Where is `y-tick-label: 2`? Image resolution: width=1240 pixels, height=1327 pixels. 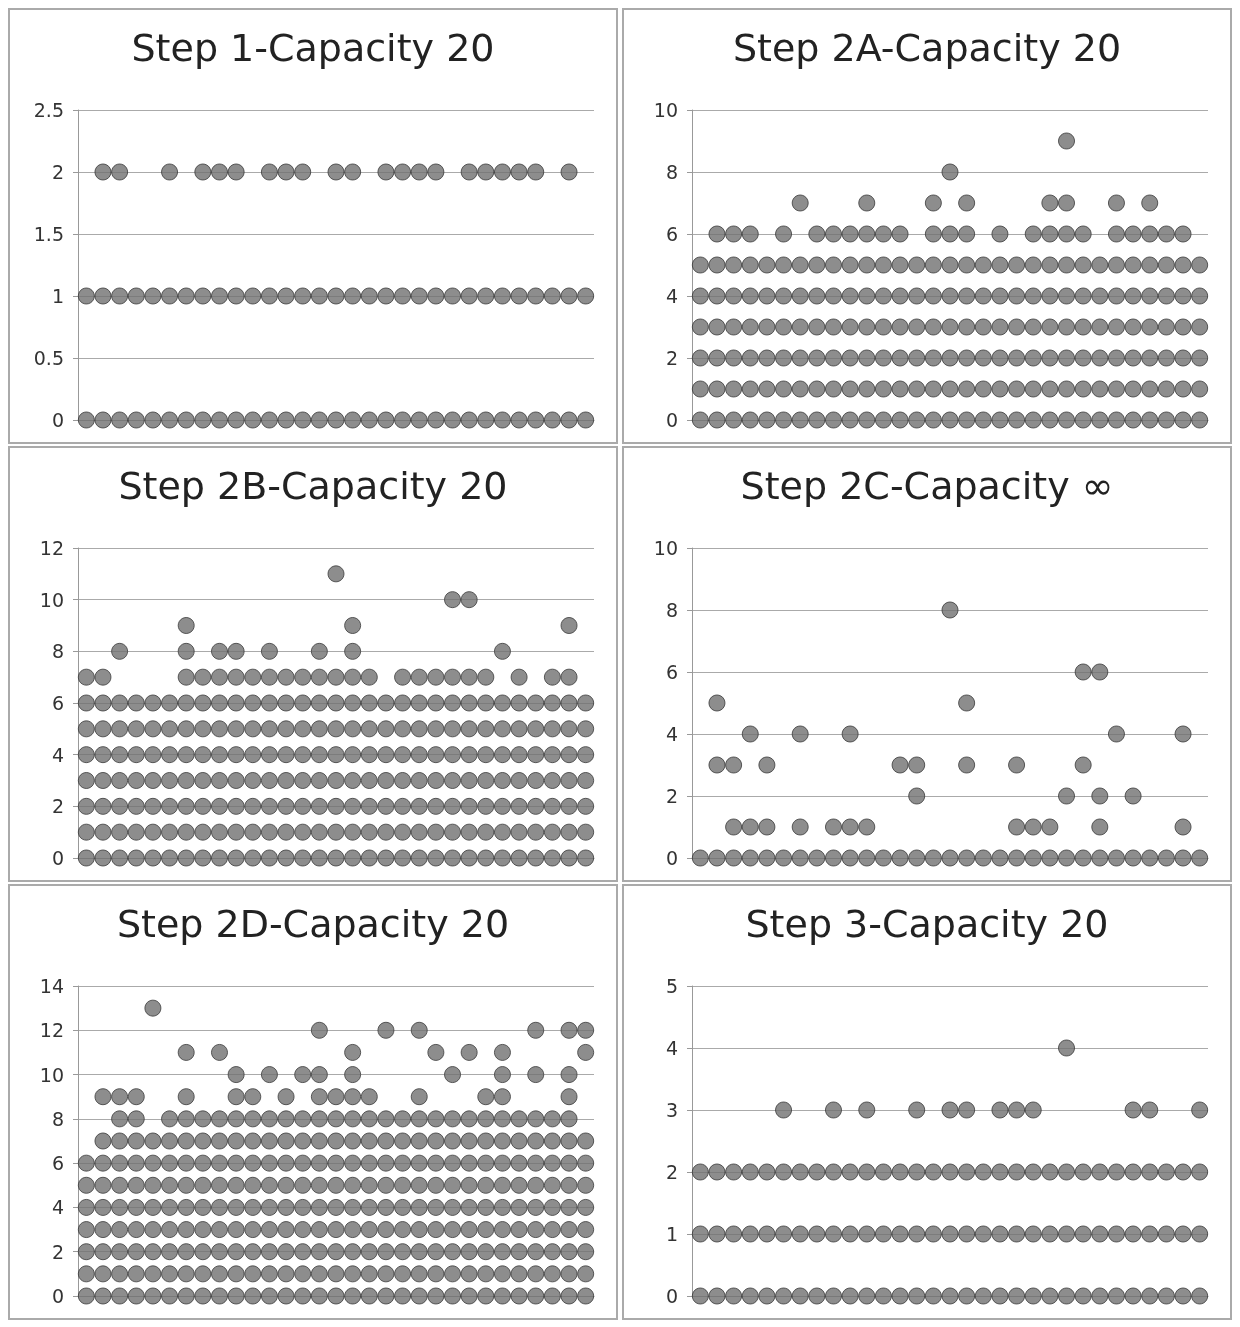 y-tick-label: 2 is located at coordinates (671, 796).